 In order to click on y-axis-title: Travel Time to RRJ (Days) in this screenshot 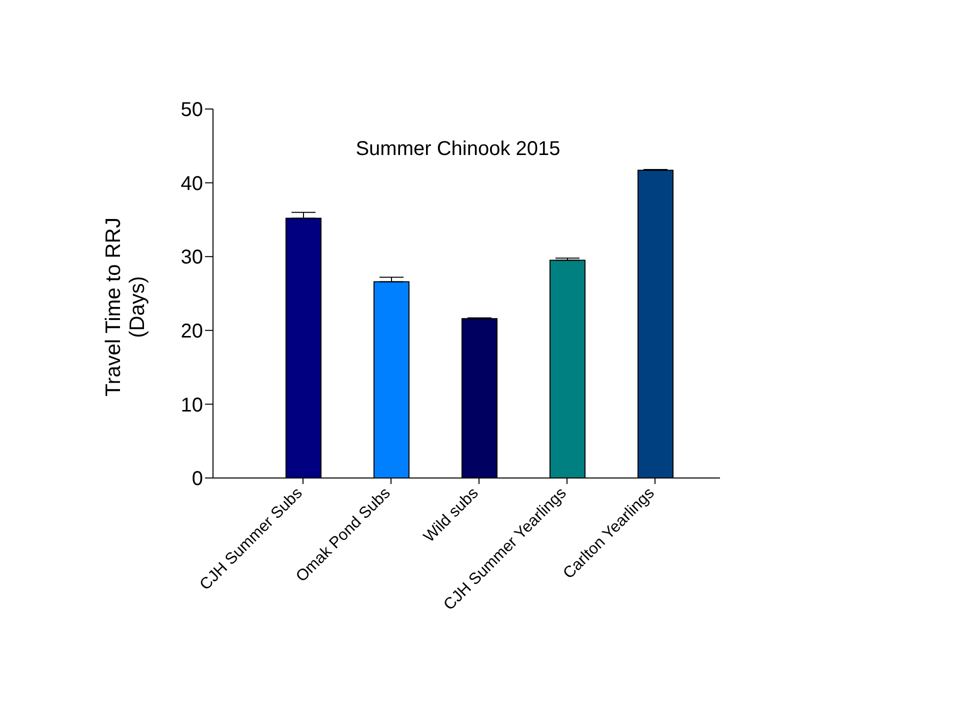, I will do `click(126, 307)`.